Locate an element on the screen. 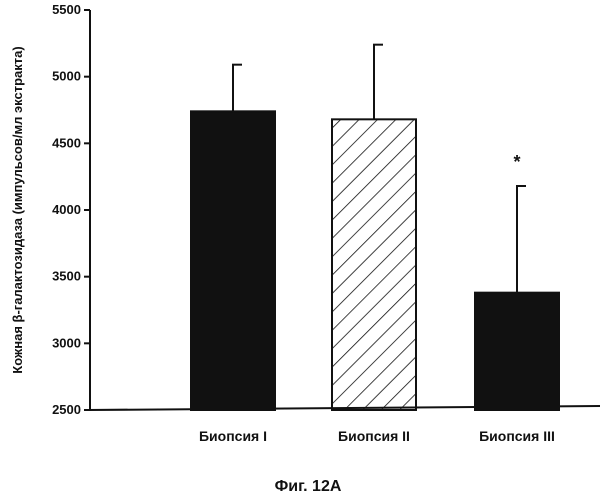 The height and width of the screenshot is (499, 612). y-tick-label: 4500 is located at coordinates (66, 142).